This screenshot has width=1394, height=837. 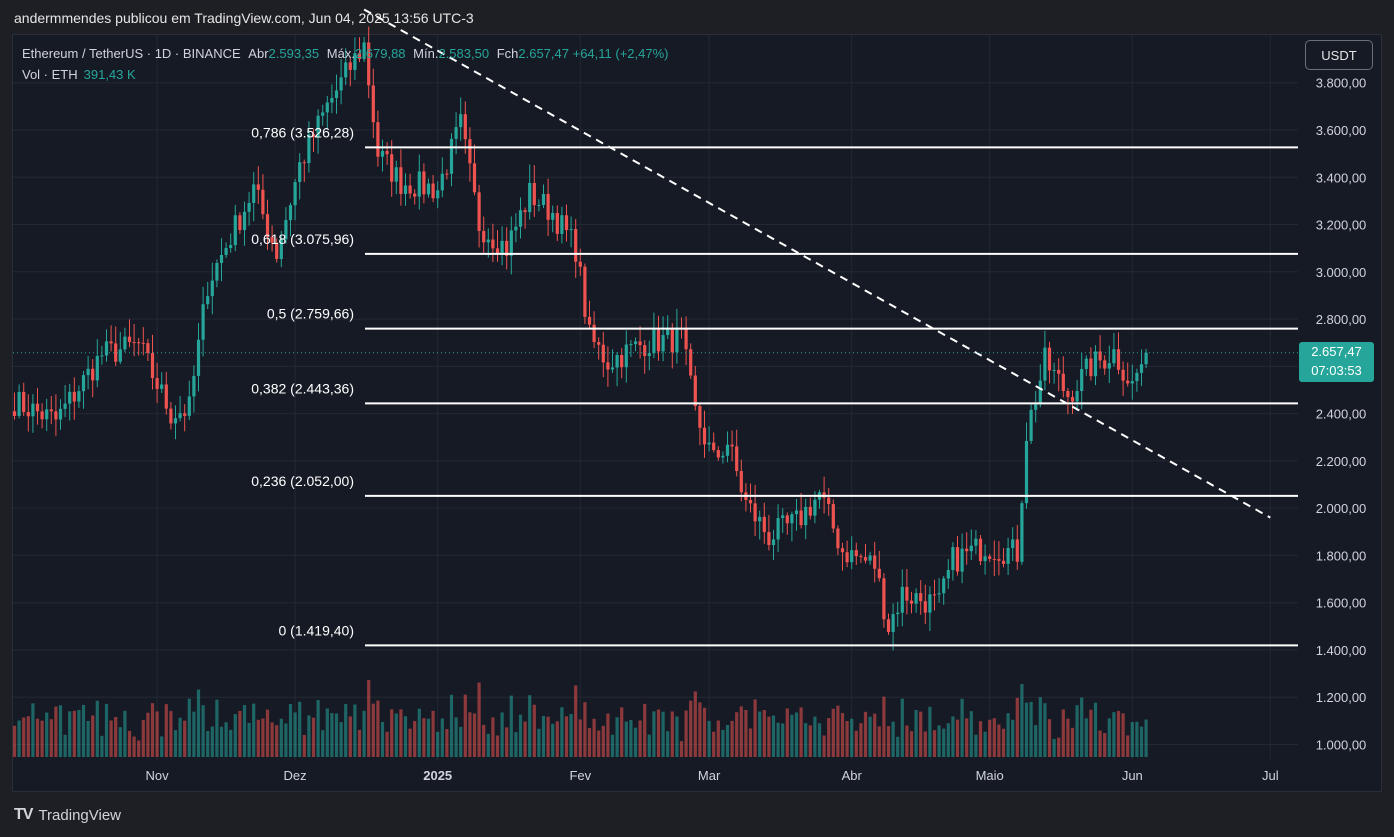 What do you see at coordinates (426, 53) in the screenshot?
I see `low-label: Mín.` at bounding box center [426, 53].